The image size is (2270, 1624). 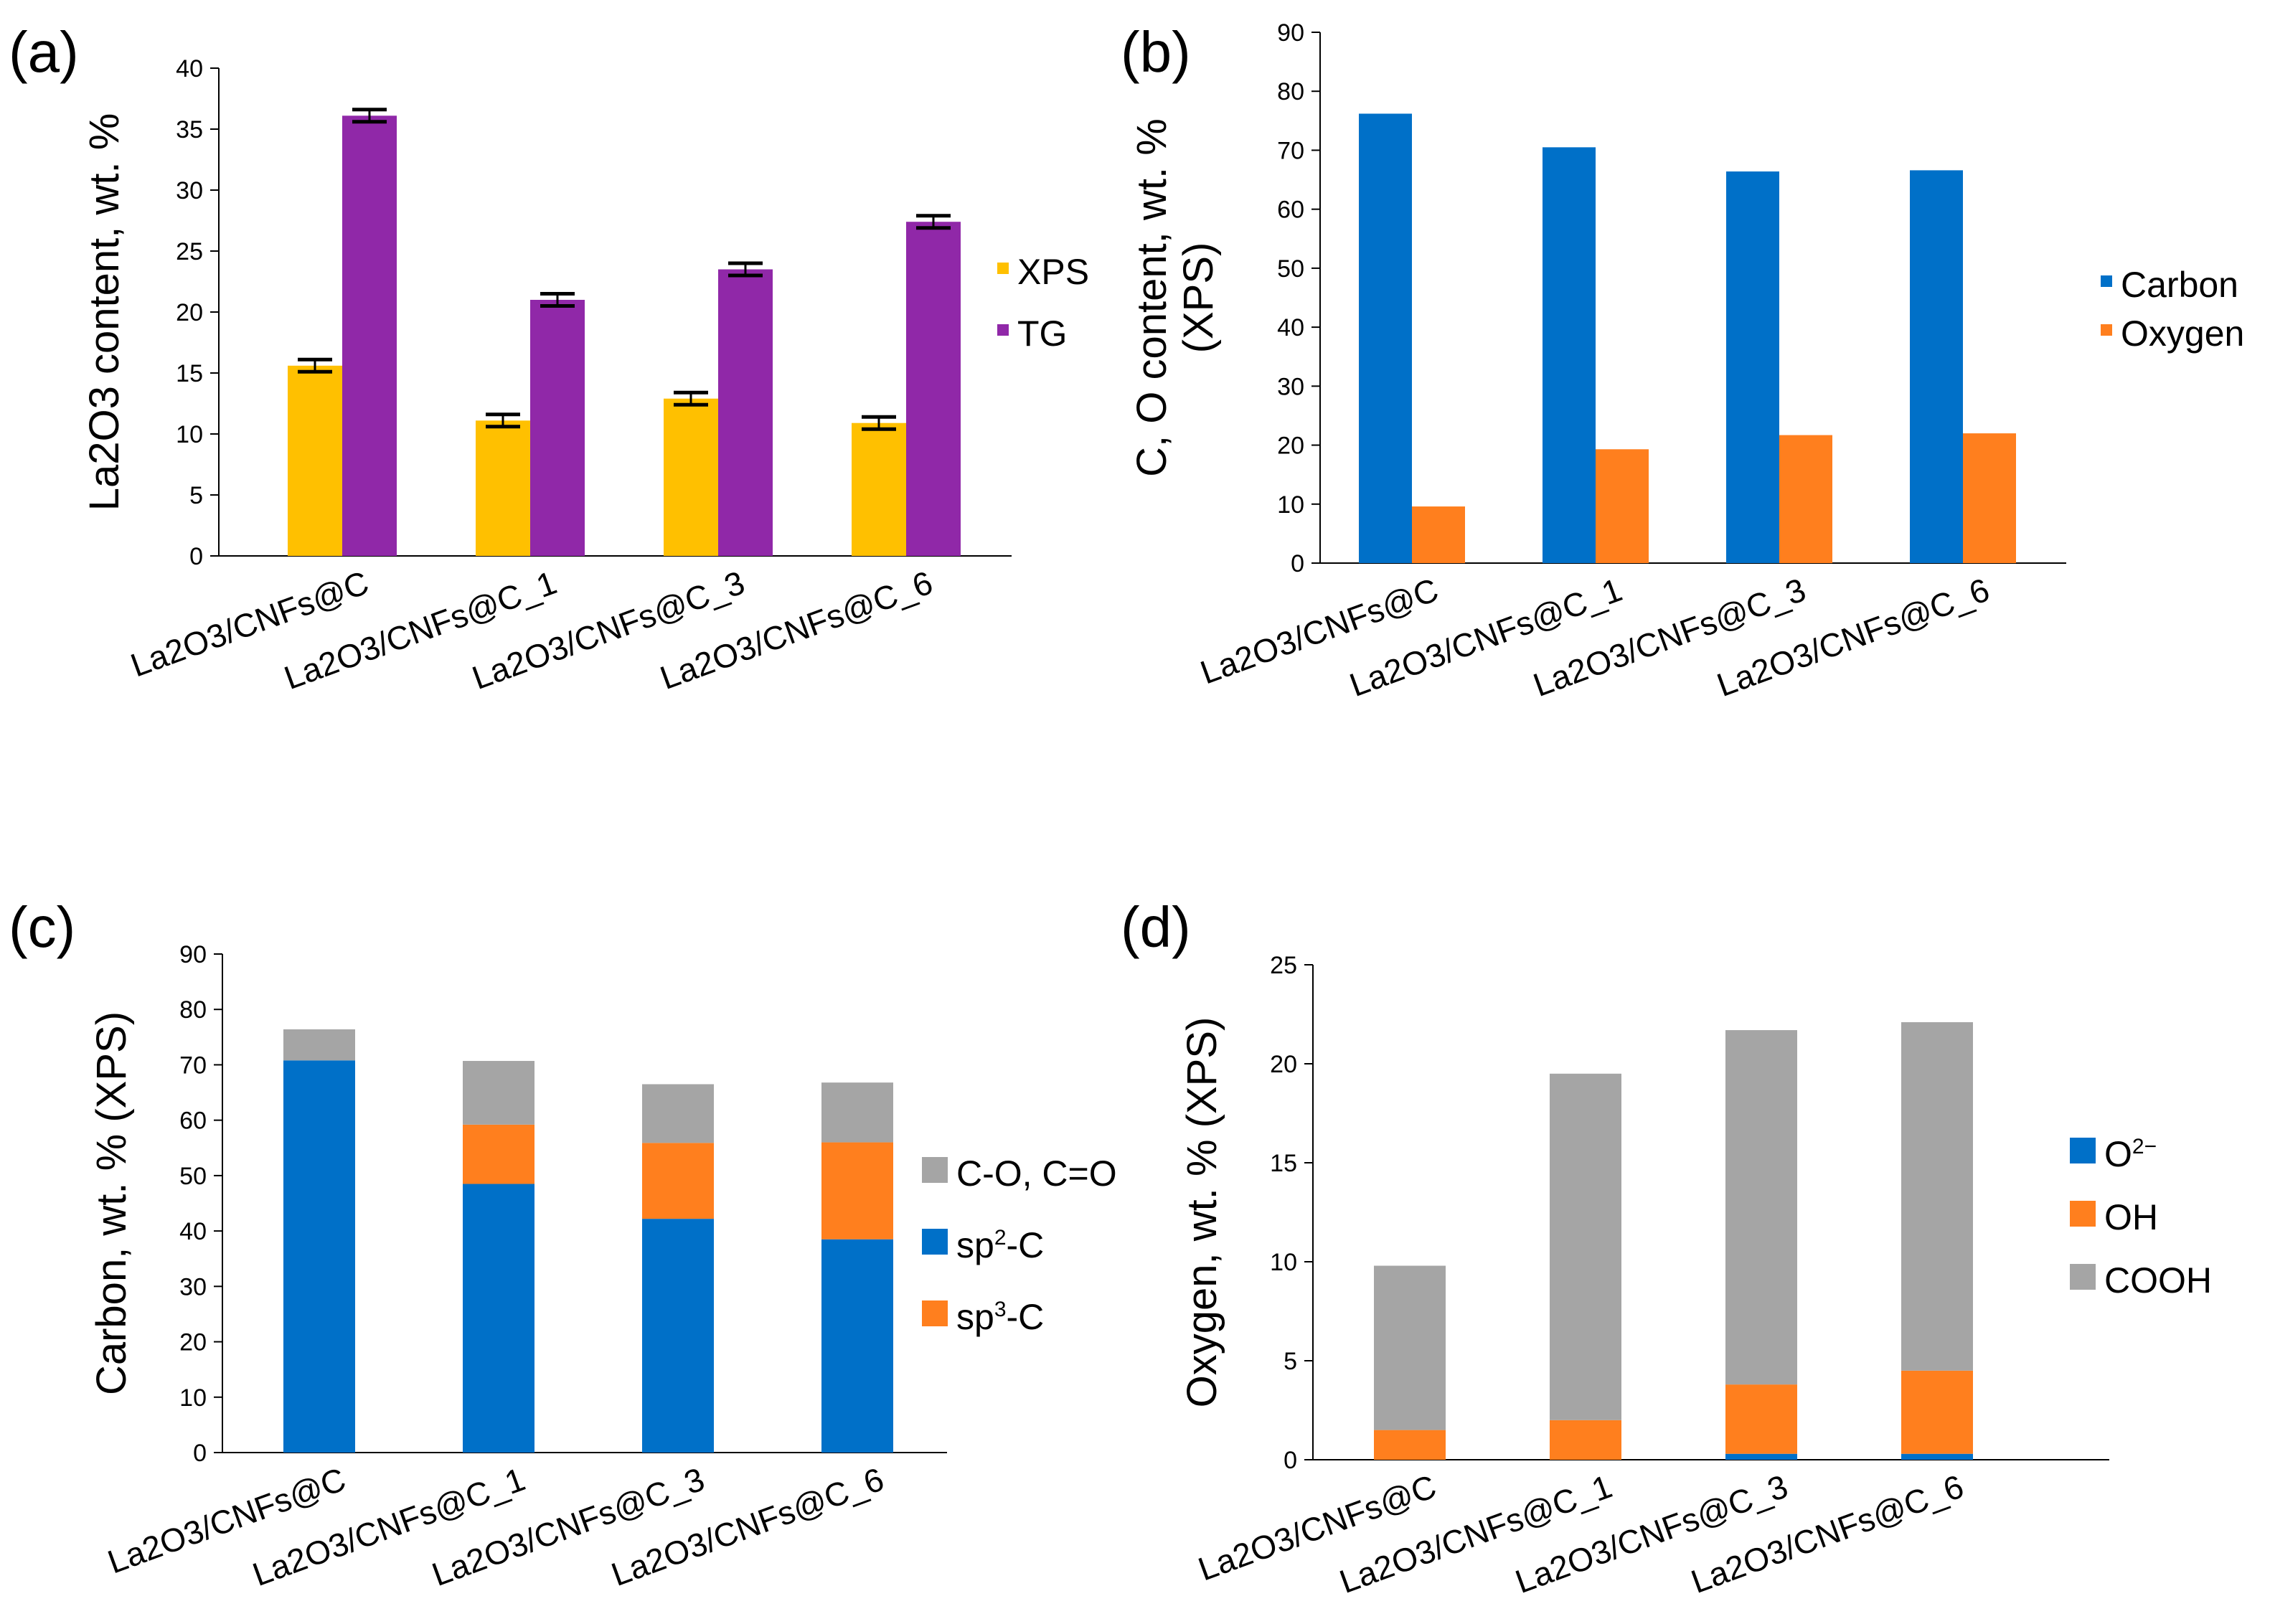 I want to click on legend-label: Carbon, so click(x=2179, y=285).